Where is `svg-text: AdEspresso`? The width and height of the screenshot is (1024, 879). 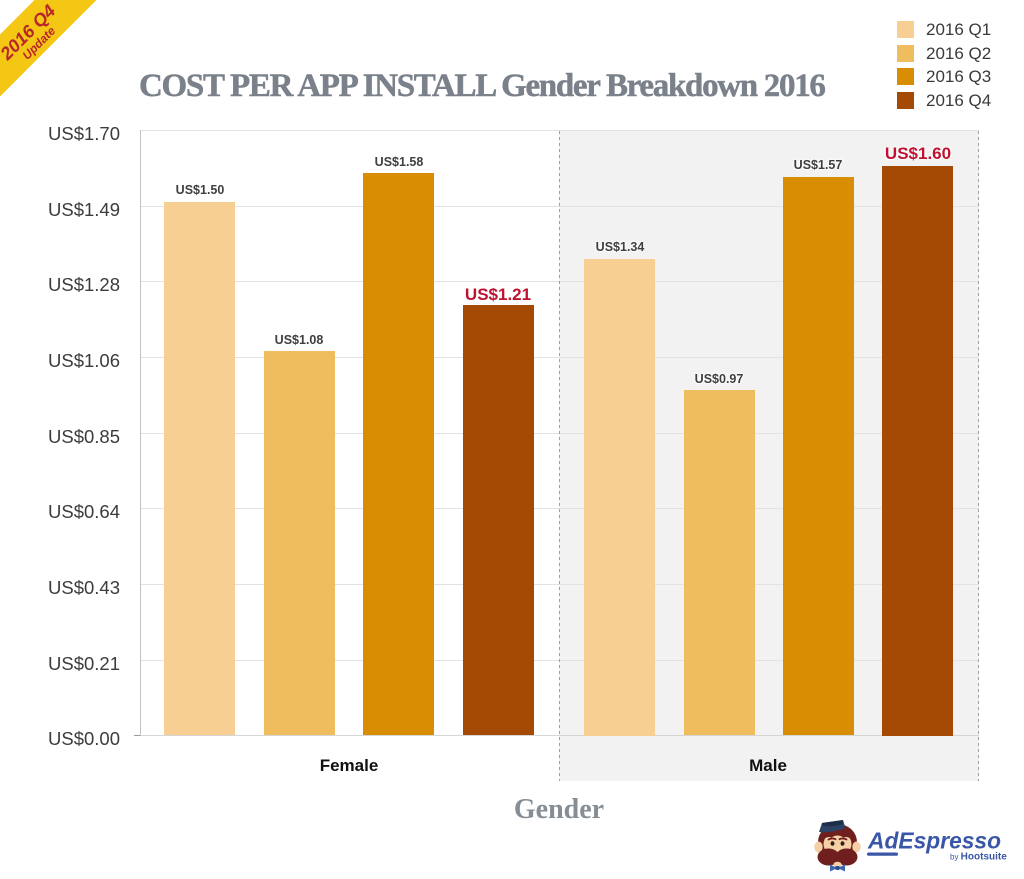 svg-text: AdEspresso is located at coordinates (934, 841).